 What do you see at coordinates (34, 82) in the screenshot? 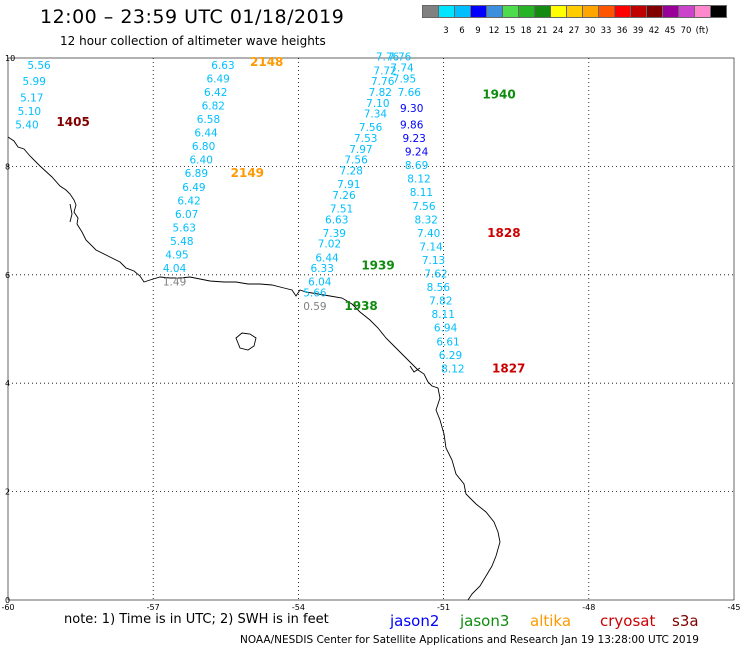
I see `wave-height-label: 5.99` at bounding box center [34, 82].